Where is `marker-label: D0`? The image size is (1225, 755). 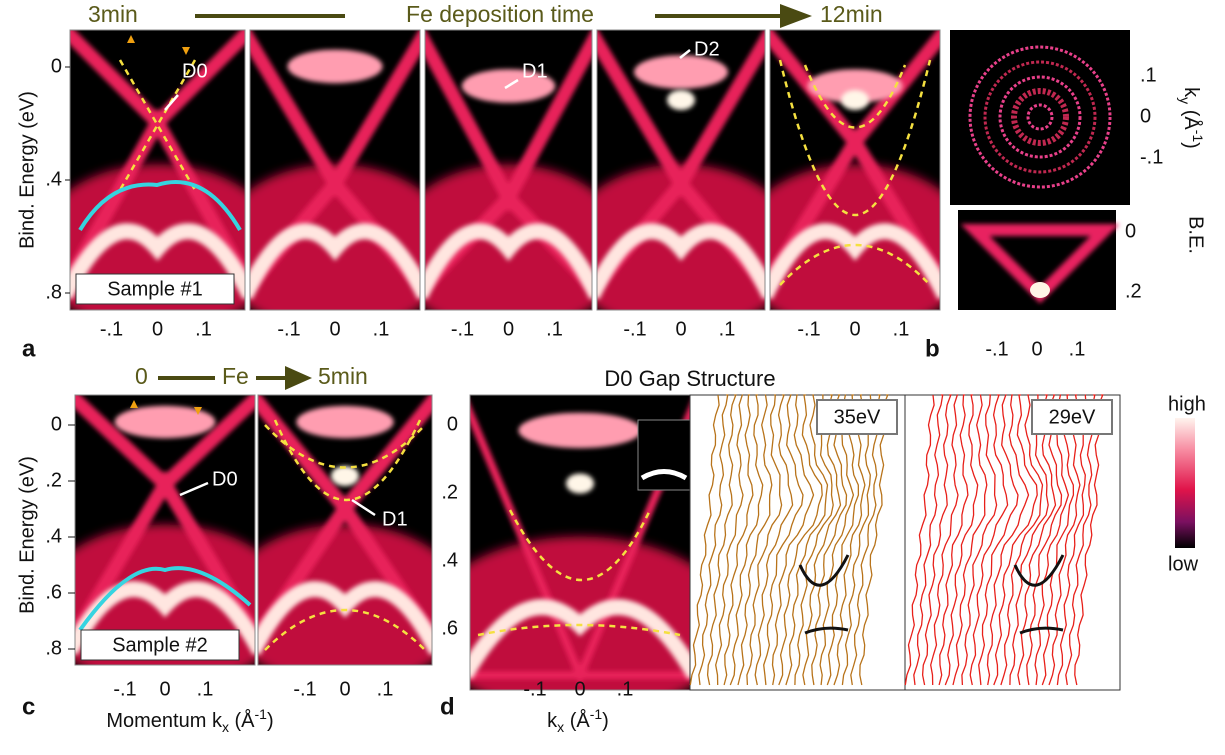 marker-label: D0 is located at coordinates (225, 479).